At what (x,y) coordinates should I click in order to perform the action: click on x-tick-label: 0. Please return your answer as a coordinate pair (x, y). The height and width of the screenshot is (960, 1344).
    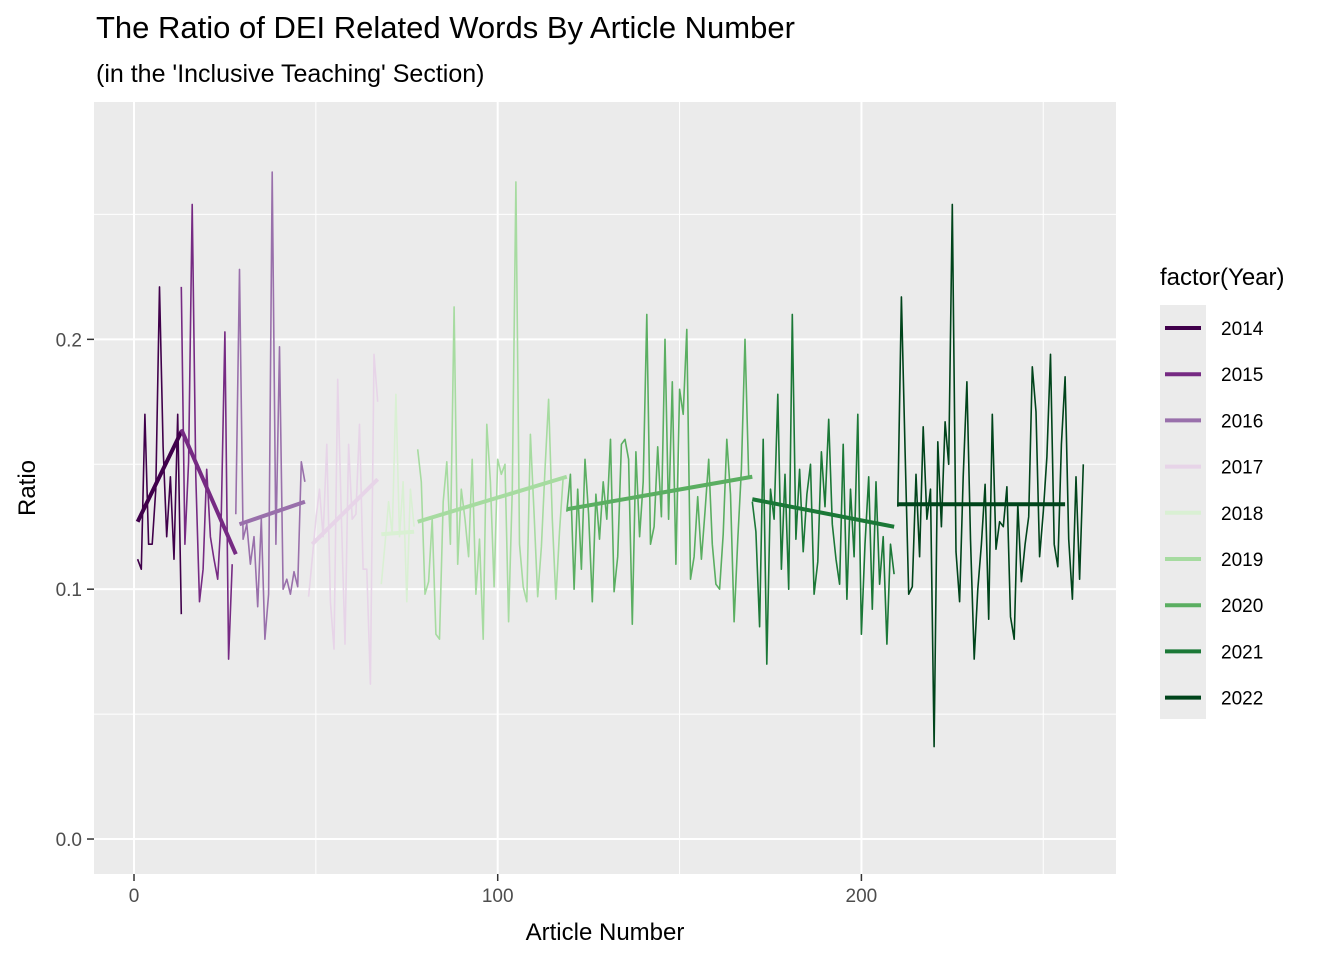
    Looking at the image, I should click on (134, 896).